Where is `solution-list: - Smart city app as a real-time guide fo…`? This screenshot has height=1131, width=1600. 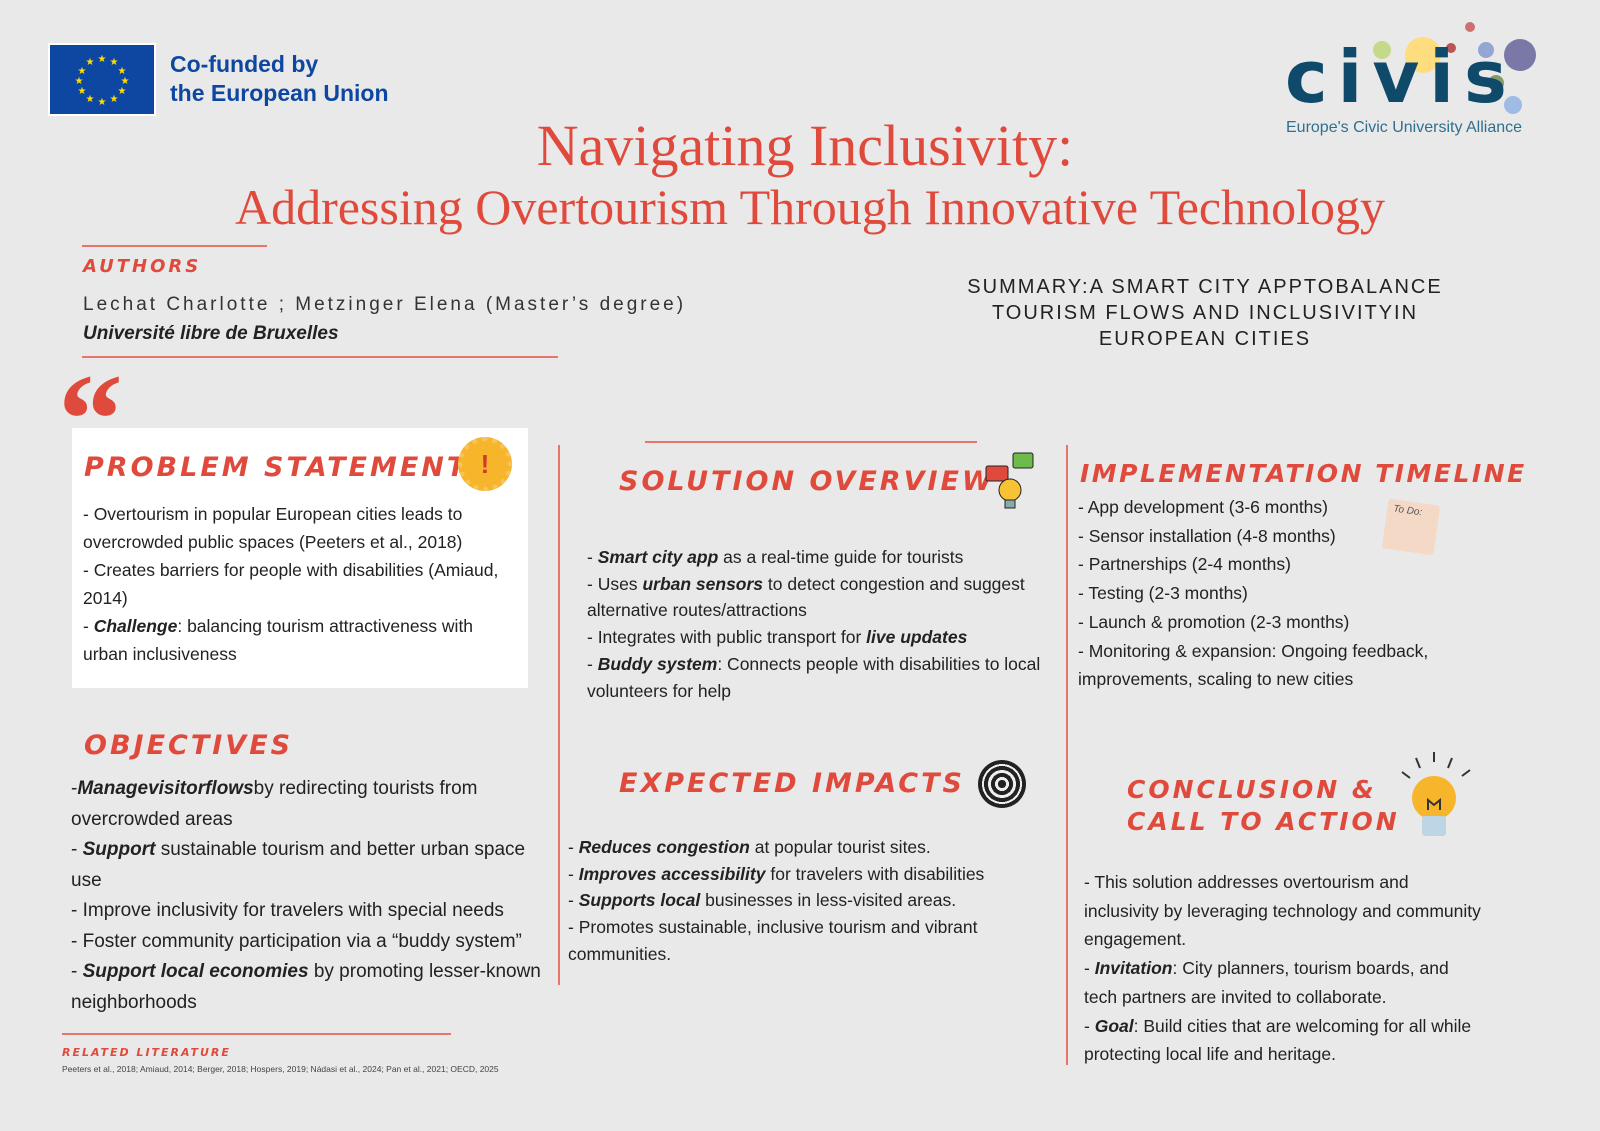
solution-list: - Smart city app as a real-time guide fo… is located at coordinates (817, 624).